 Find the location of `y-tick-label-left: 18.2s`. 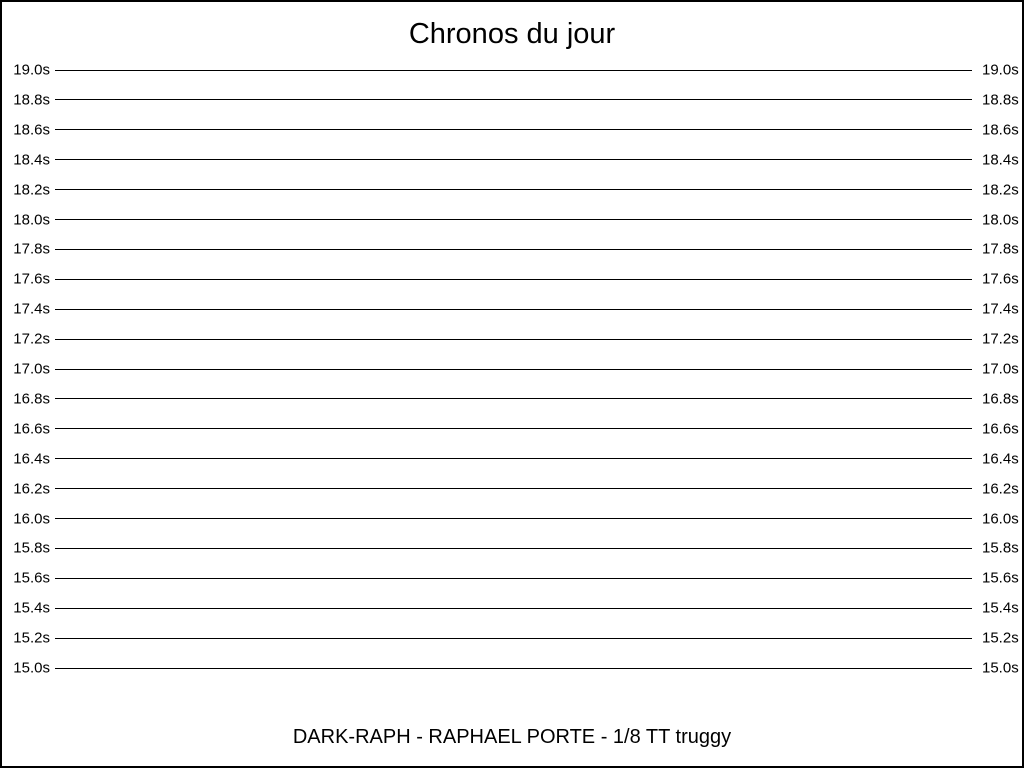

y-tick-label-left: 18.2s is located at coordinates (31, 190).